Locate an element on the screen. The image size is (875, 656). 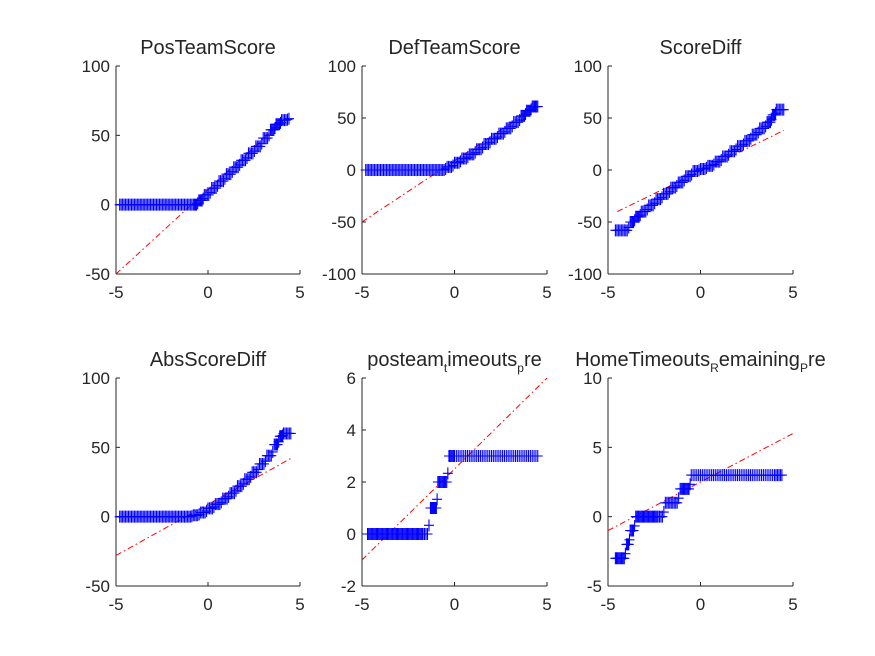
y-tick-label: 4 is located at coordinates (351, 430).